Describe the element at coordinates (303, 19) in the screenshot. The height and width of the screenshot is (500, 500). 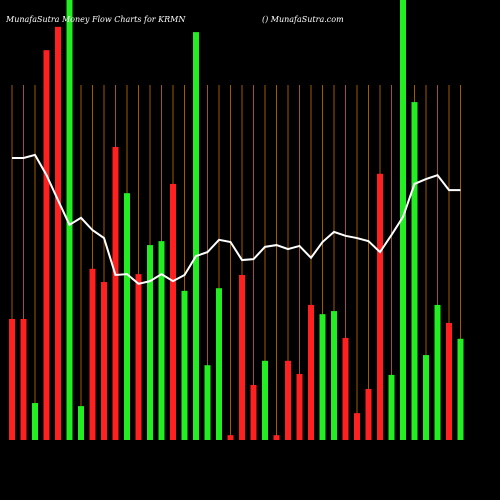
I see `credit: () MunafaSutra.com` at that location.